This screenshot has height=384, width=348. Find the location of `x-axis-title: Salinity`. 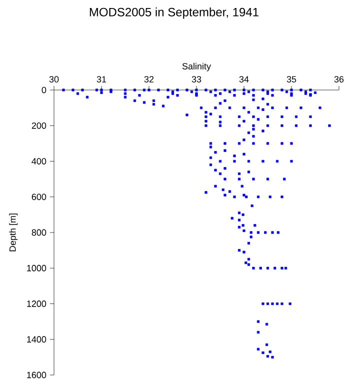

x-axis-title: Salinity is located at coordinates (196, 67).